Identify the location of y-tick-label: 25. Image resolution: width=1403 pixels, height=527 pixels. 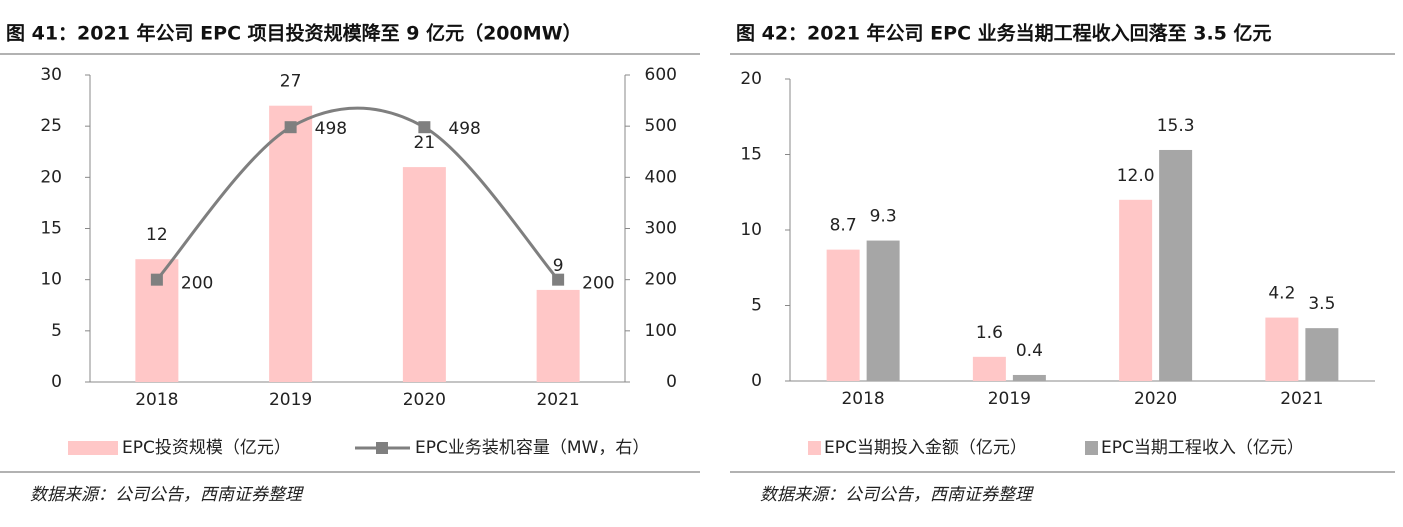
(51, 126).